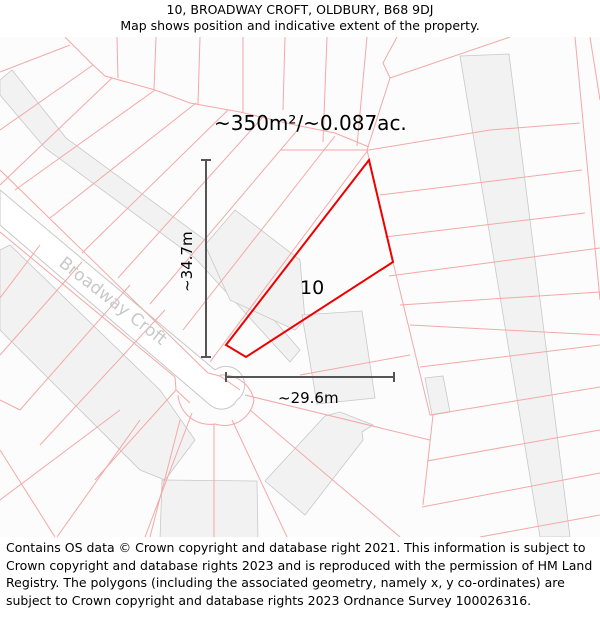  What do you see at coordinates (187, 261) in the screenshot?
I see `vertical-dimension-label: ~34.7m` at bounding box center [187, 261].